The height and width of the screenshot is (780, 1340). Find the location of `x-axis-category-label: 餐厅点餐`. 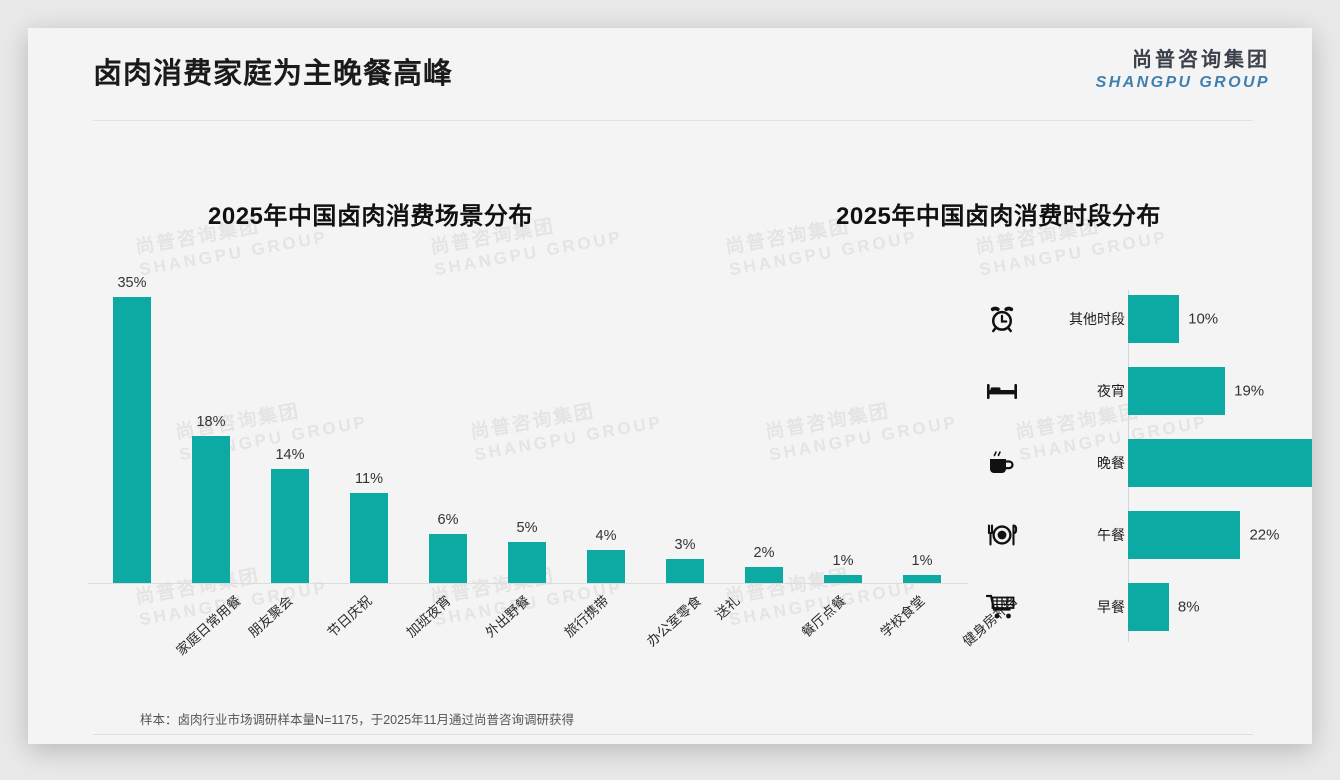

x-axis-category-label: 餐厅点餐 is located at coordinates (823, 616).